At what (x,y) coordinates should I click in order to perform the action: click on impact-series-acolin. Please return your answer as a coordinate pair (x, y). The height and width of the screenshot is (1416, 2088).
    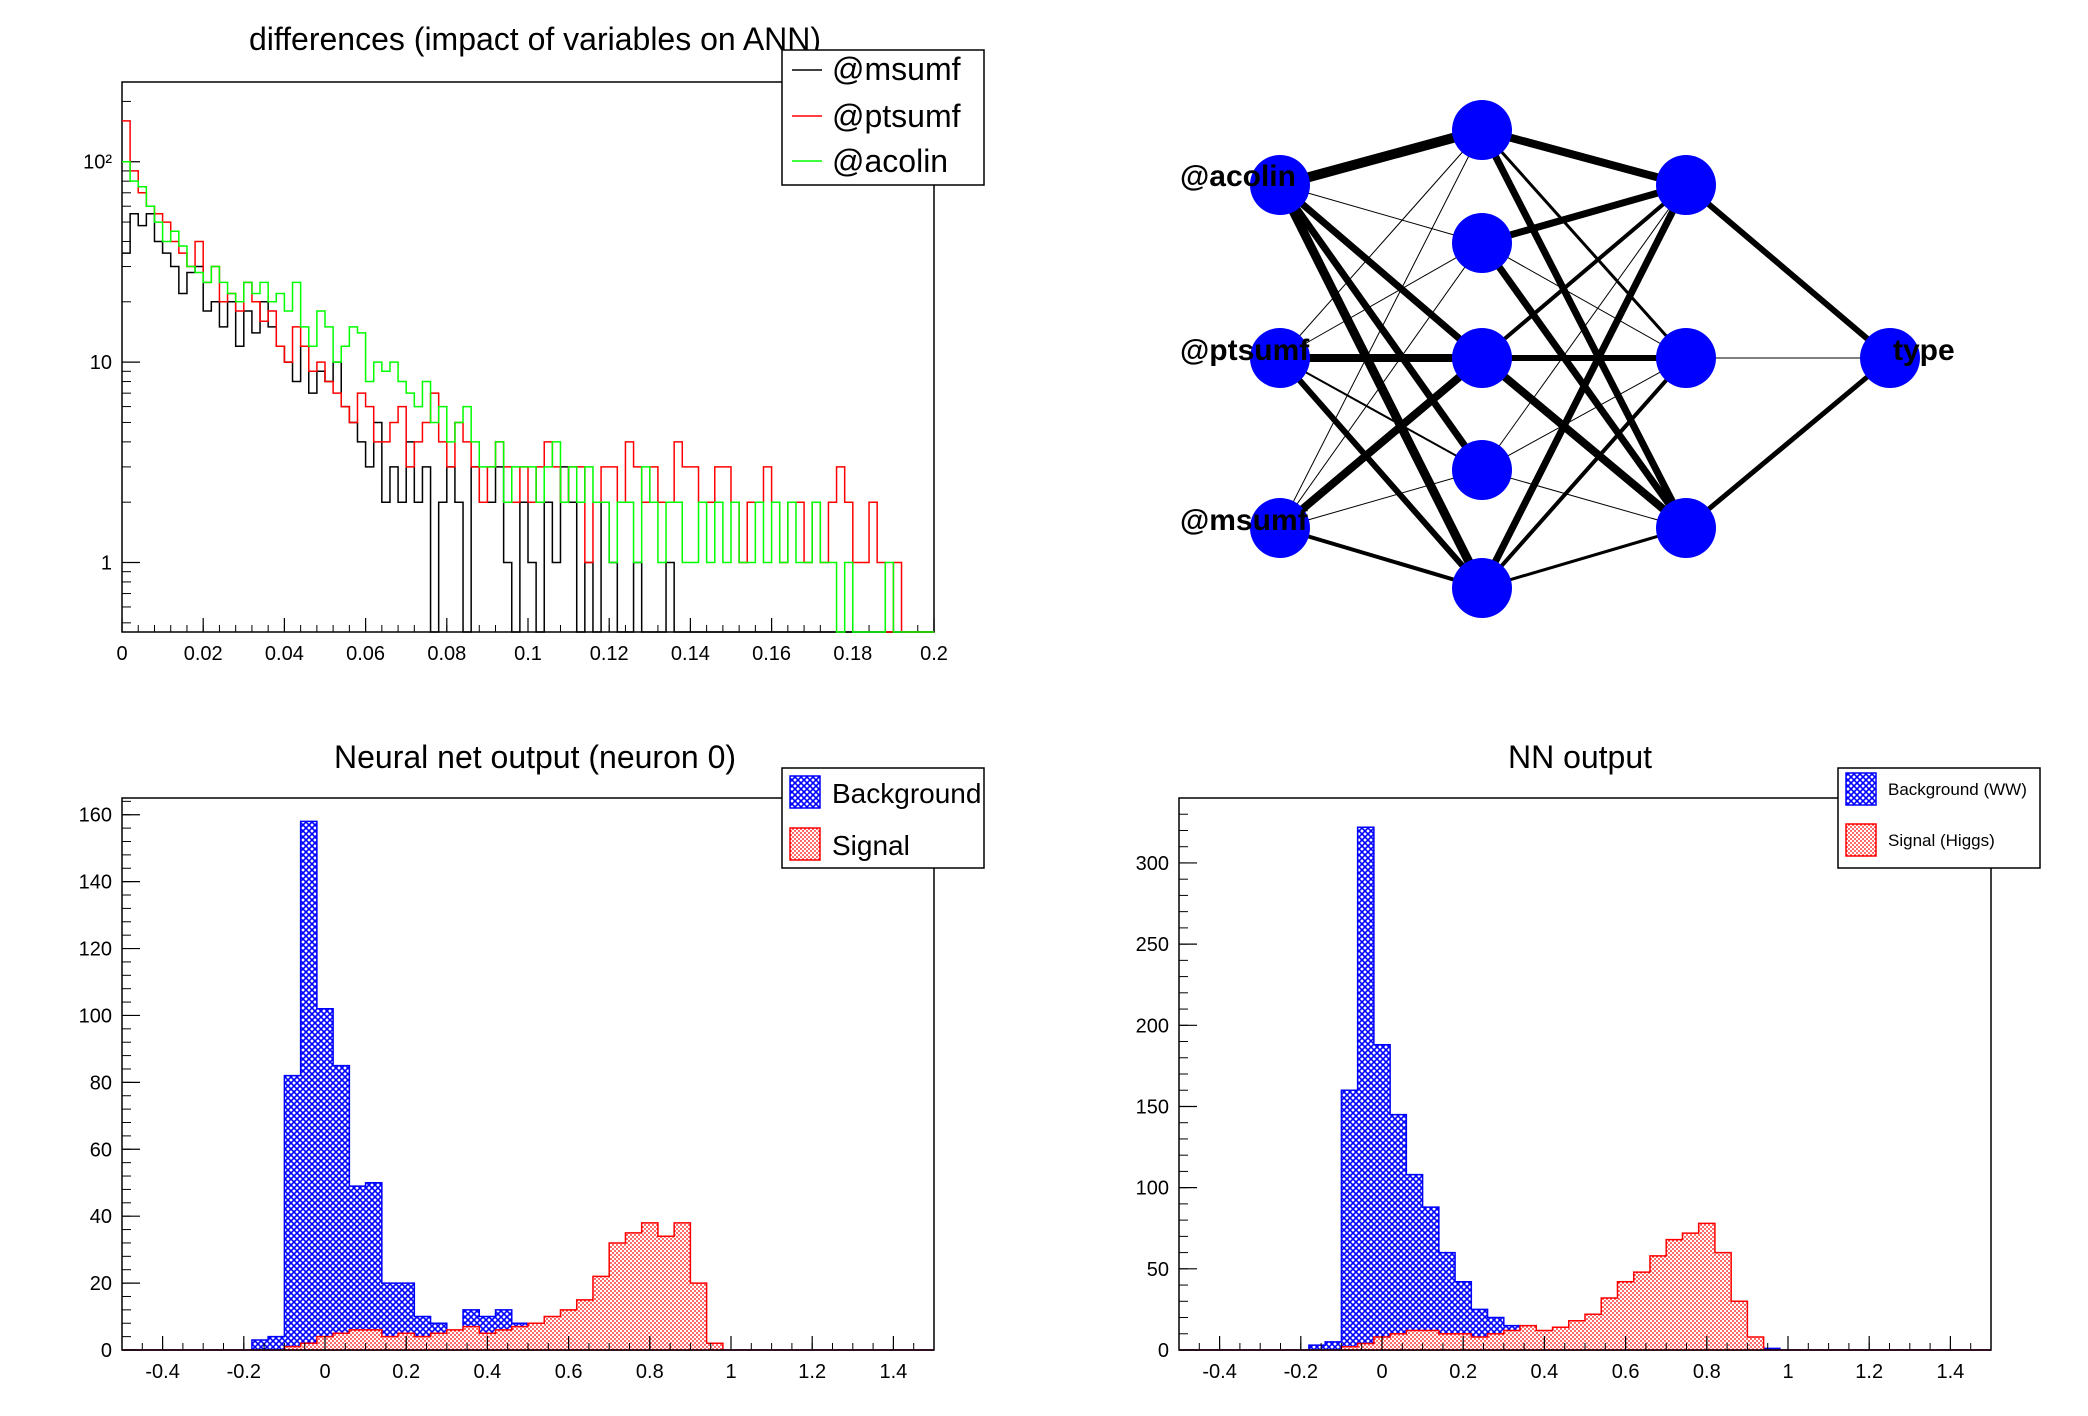
    Looking at the image, I should click on (528, 396).